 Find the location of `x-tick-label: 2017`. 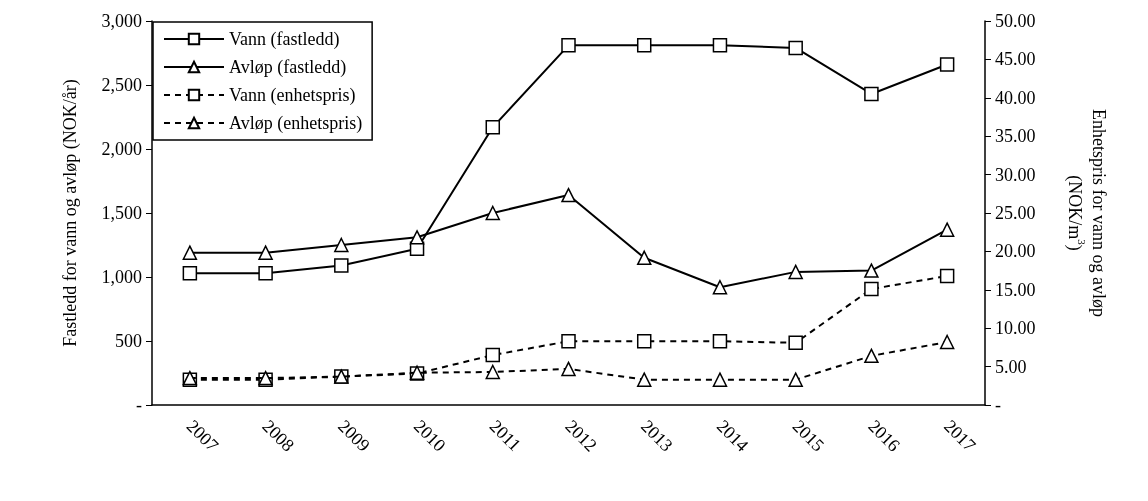

x-tick-label: 2017 is located at coordinates (960, 435).